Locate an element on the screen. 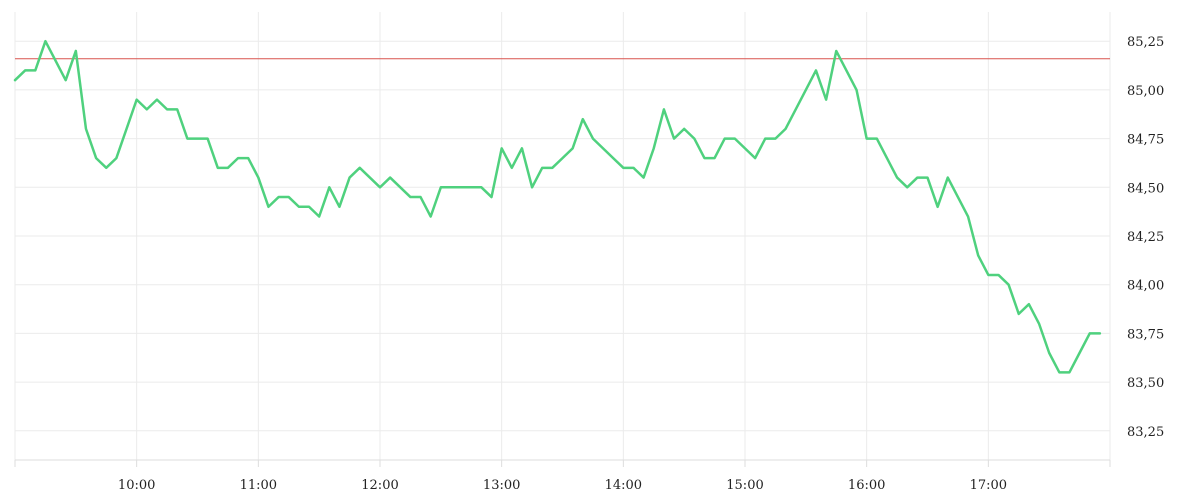  x-axis: 10:00 11:00 12:00 13:00 14:00 15:00 16:00 17:00 is located at coordinates (562, 476).